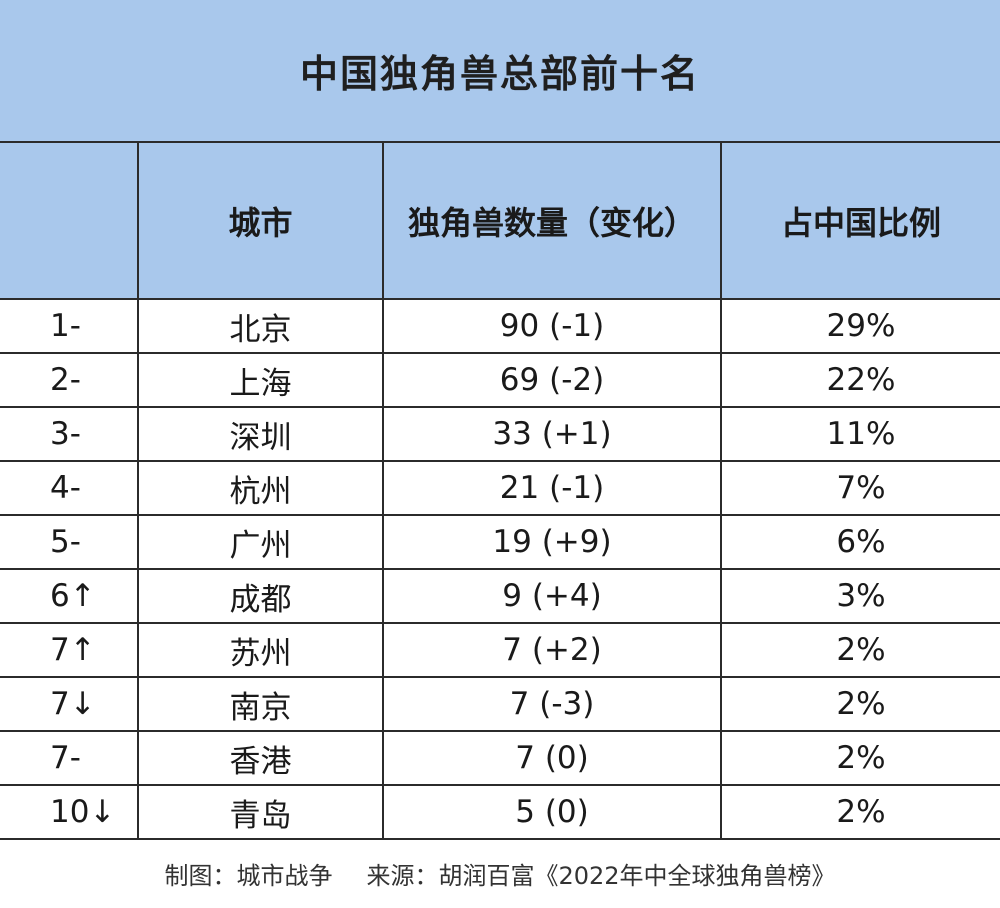 The height and width of the screenshot is (908, 1000). What do you see at coordinates (260, 221) in the screenshot?
I see `header-city: 城市` at bounding box center [260, 221].